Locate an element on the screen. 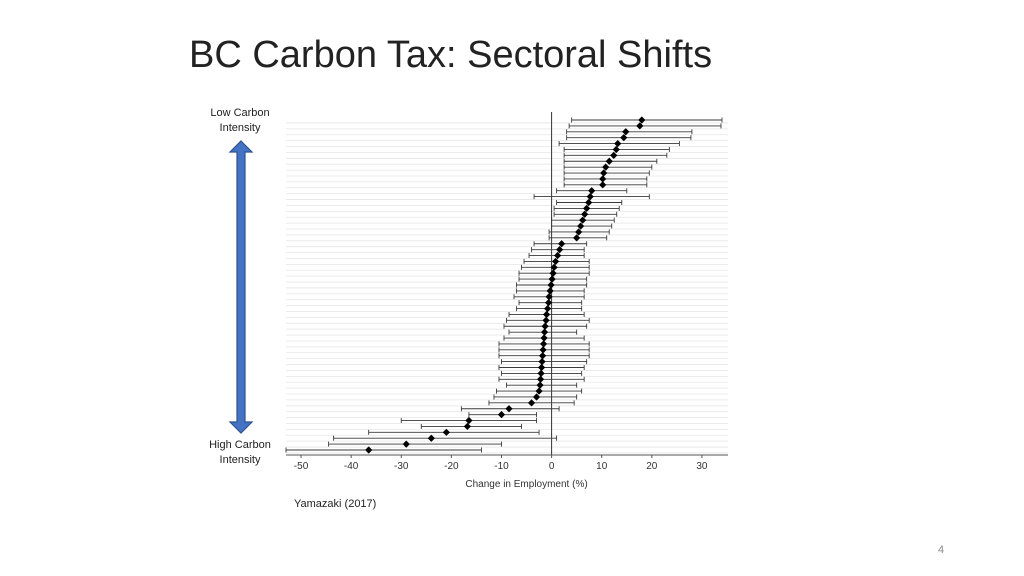 This screenshot has height=576, width=1024. high-carbon-label-line-1: High Carbon is located at coordinates (240, 445).